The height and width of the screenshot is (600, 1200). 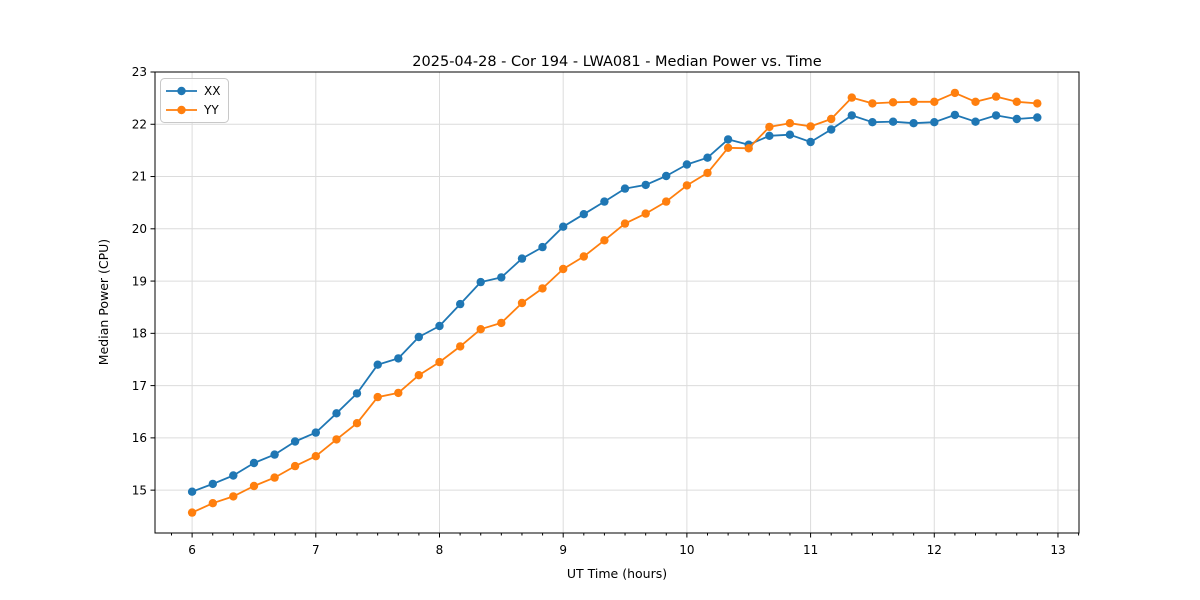 What do you see at coordinates (212, 91) in the screenshot?
I see `legend-label: XX` at bounding box center [212, 91].